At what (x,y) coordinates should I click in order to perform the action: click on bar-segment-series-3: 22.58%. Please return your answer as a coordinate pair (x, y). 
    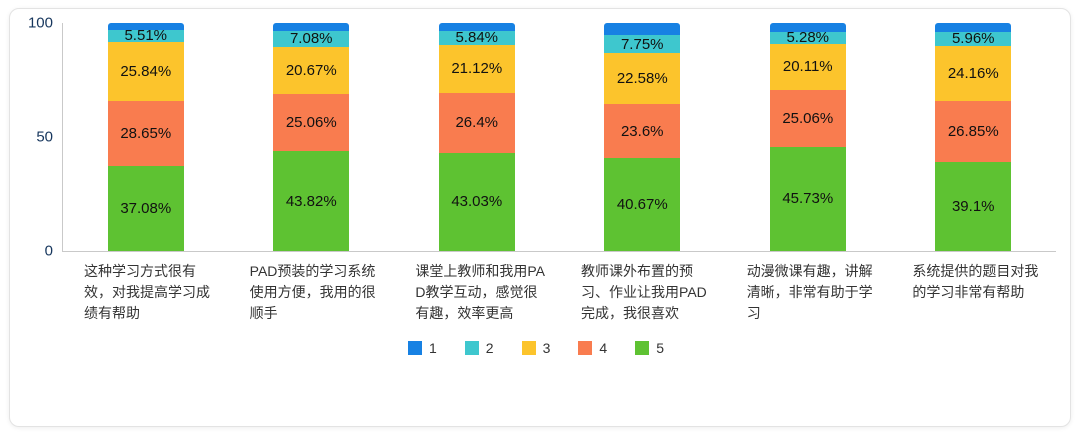
    Looking at the image, I should click on (642, 79).